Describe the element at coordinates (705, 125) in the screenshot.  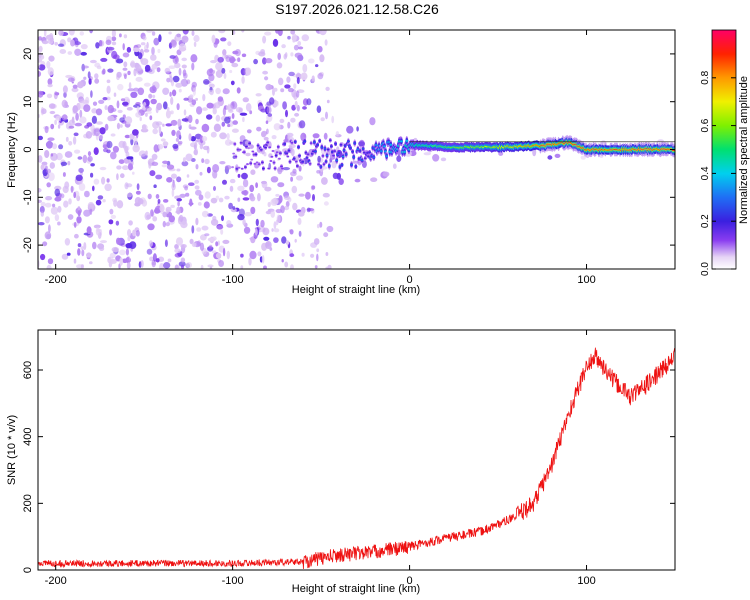
I see `colorbar-tick-label: 0.6` at that location.